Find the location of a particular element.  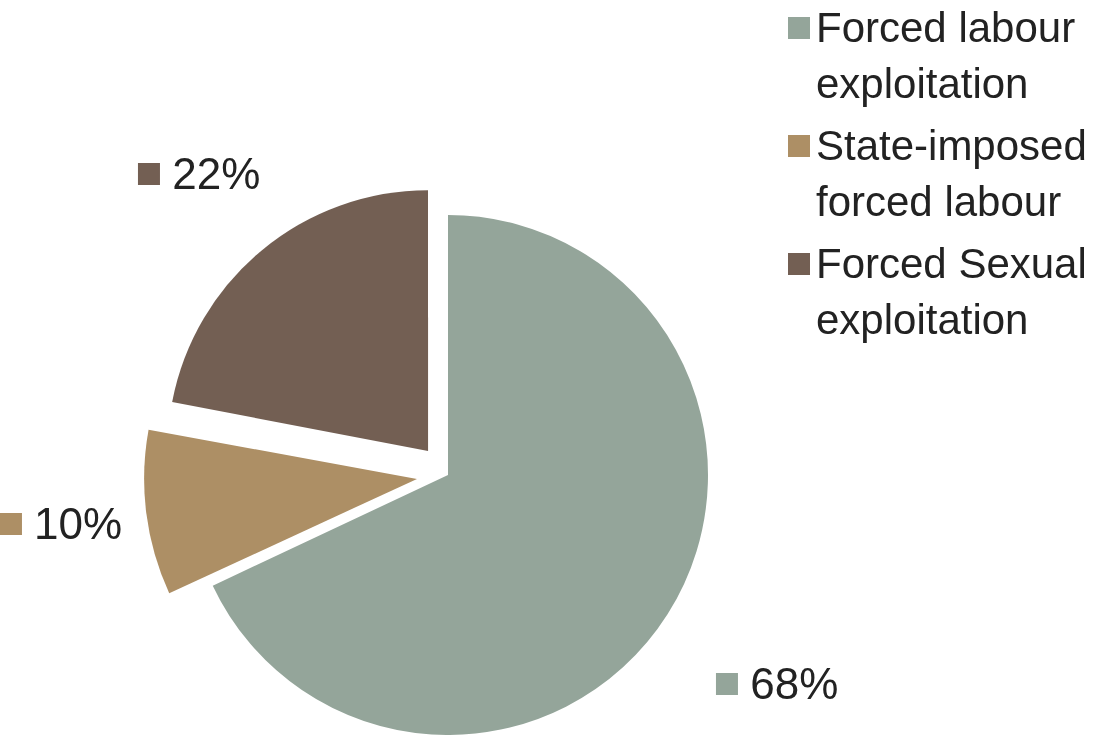

legend-label: State-imposed forced labour is located at coordinates (952, 174).